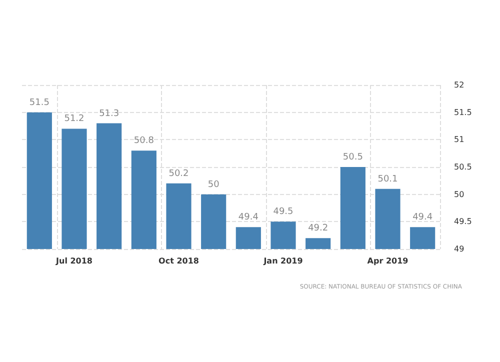  What do you see at coordinates (214, 185) in the screenshot?
I see `data-label: 50` at bounding box center [214, 185].